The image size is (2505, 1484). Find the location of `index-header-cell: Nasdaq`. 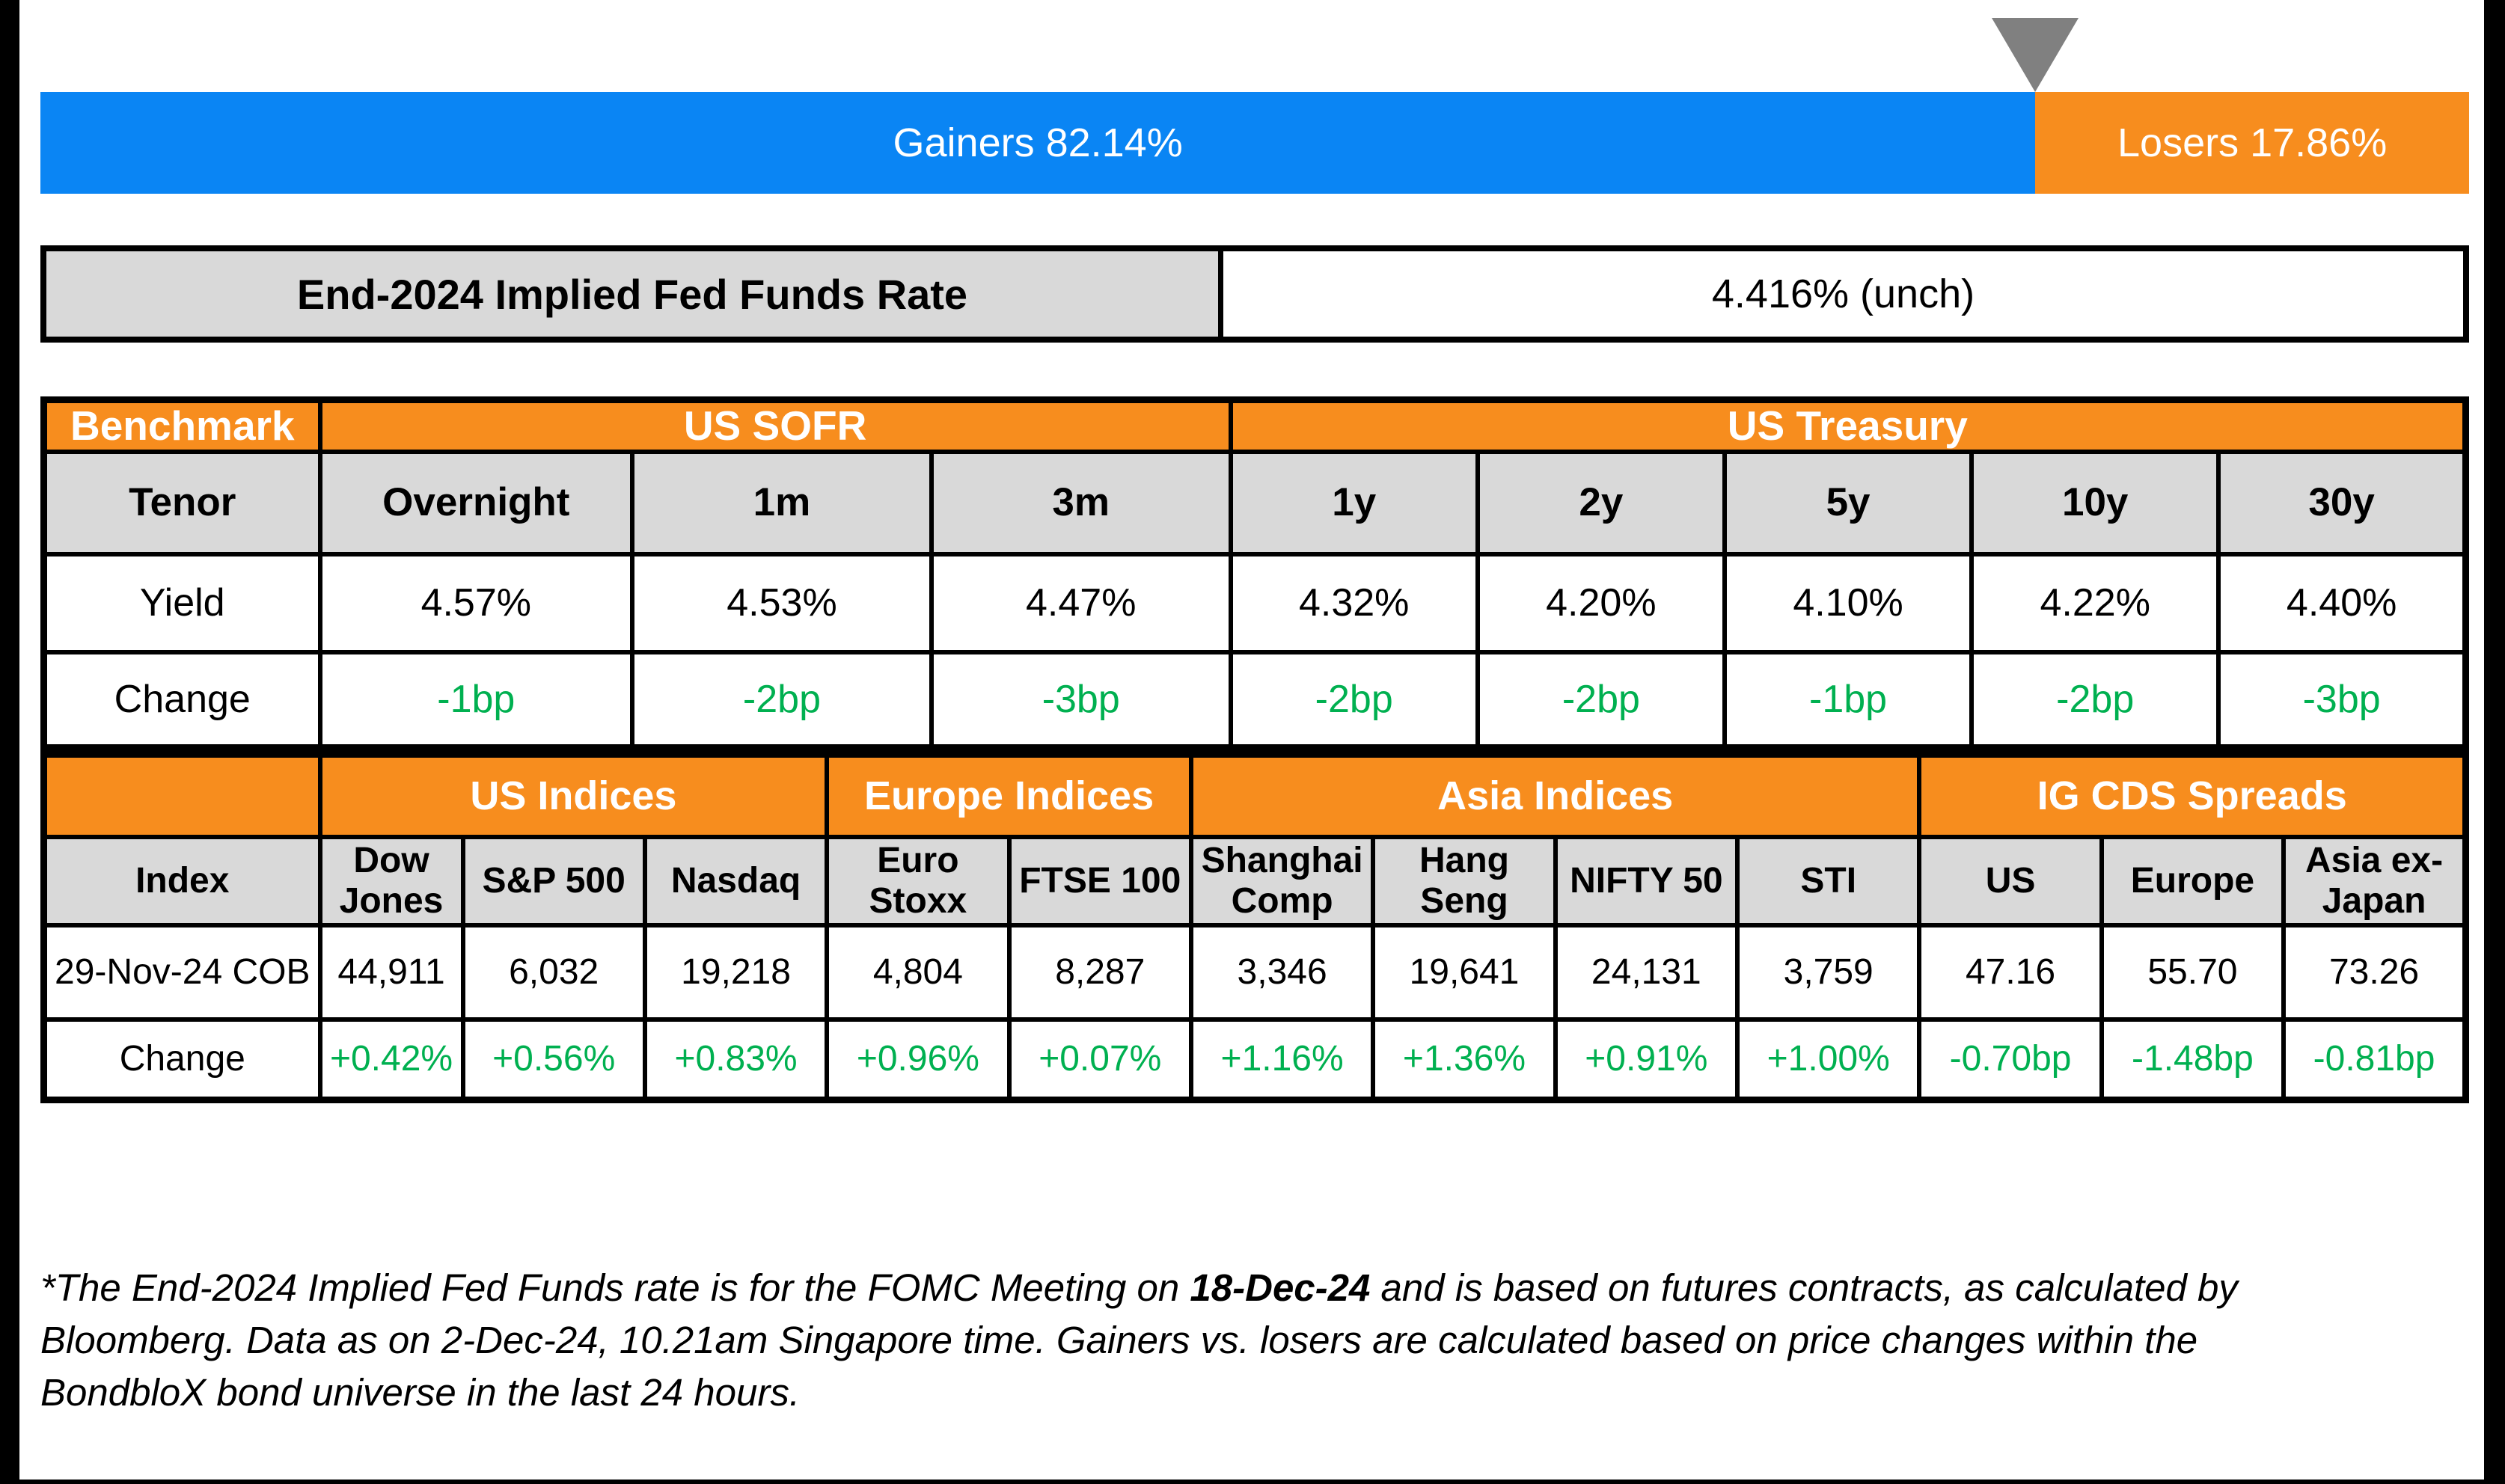

index-header-cell: Nasdaq is located at coordinates (736, 880).